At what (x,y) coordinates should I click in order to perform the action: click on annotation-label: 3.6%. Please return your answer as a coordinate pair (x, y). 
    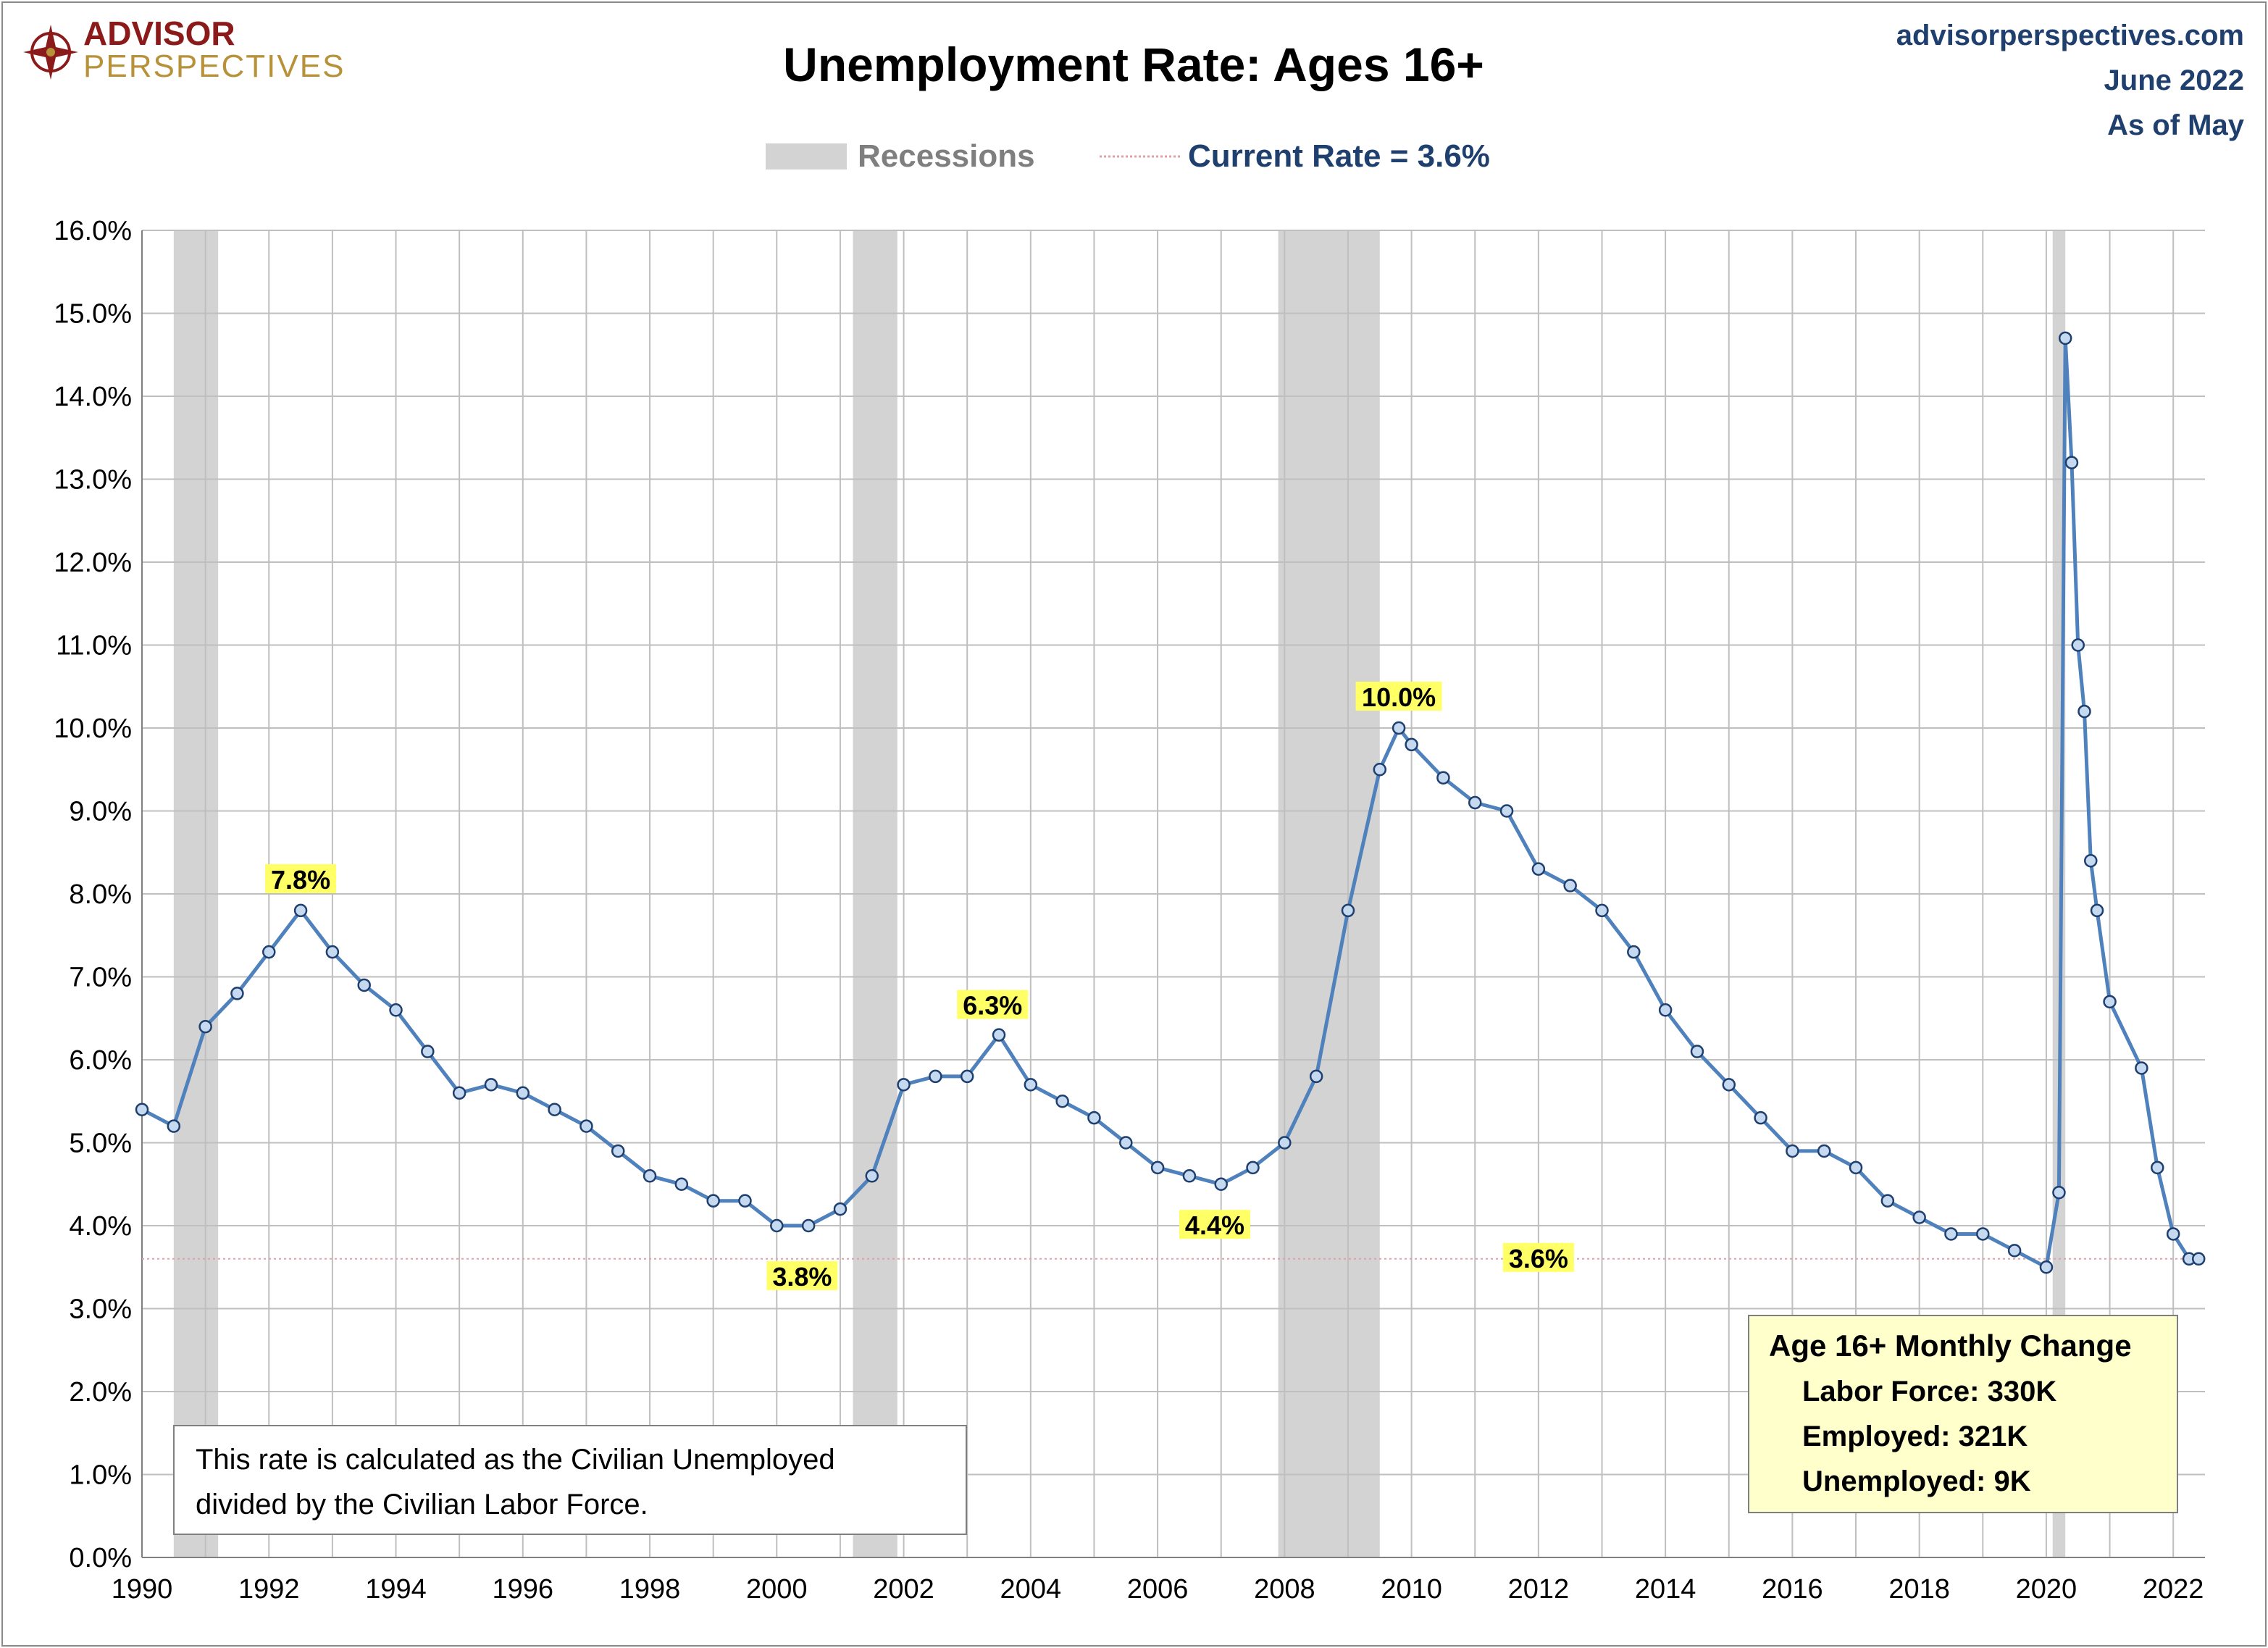
    Looking at the image, I should click on (1538, 1257).